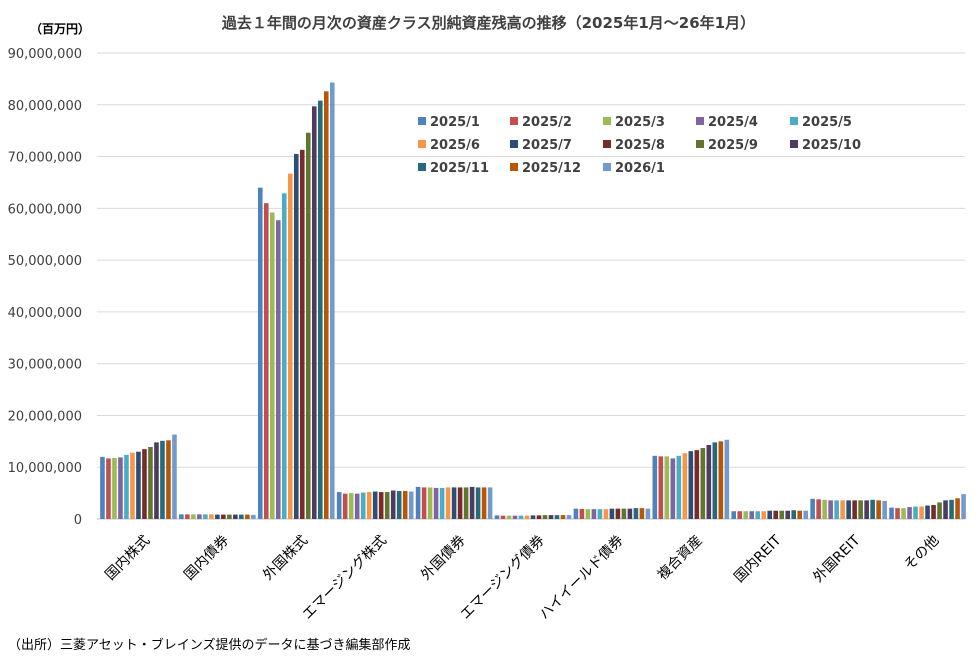  What do you see at coordinates (827, 122) in the screenshot?
I see `legend-label: 2025/5` at bounding box center [827, 122].